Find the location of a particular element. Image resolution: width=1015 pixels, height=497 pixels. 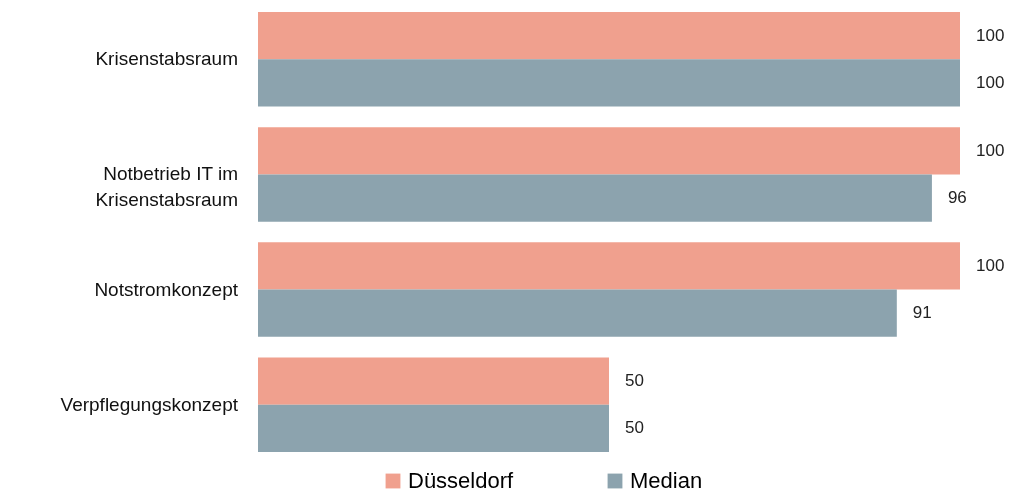

legend-label: Düsseldorf is located at coordinates (461, 480).